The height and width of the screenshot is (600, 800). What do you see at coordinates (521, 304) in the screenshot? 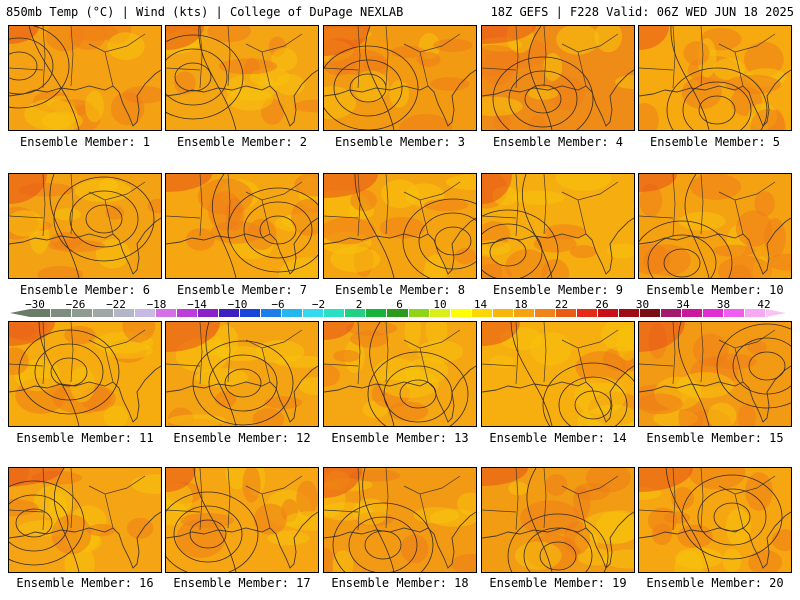
I see `colorbar-tick-label: 18` at bounding box center [521, 304].